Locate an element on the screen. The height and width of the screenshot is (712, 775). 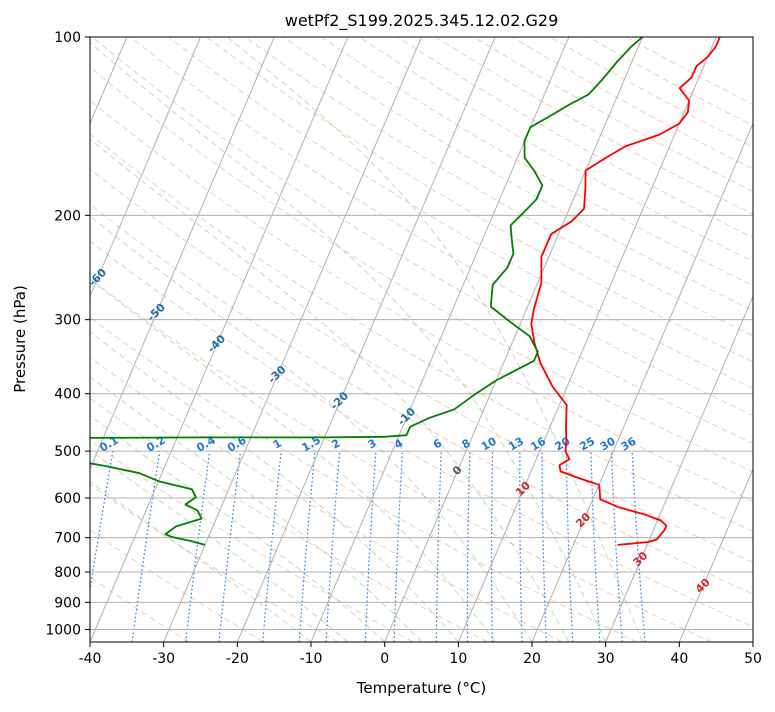
y-tick-label: 300 is located at coordinates (67, 321).